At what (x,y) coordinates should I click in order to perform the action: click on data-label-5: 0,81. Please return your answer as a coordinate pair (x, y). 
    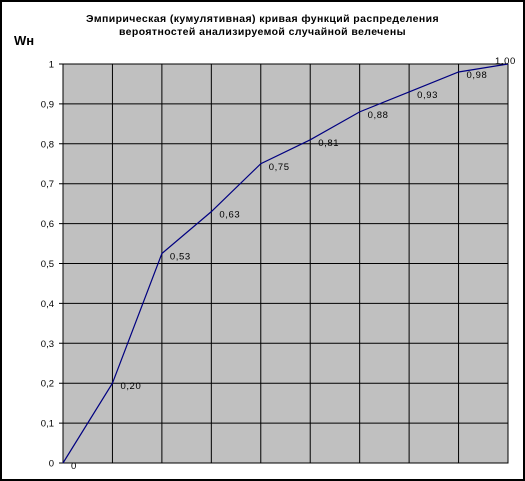
    Looking at the image, I should click on (328, 143).